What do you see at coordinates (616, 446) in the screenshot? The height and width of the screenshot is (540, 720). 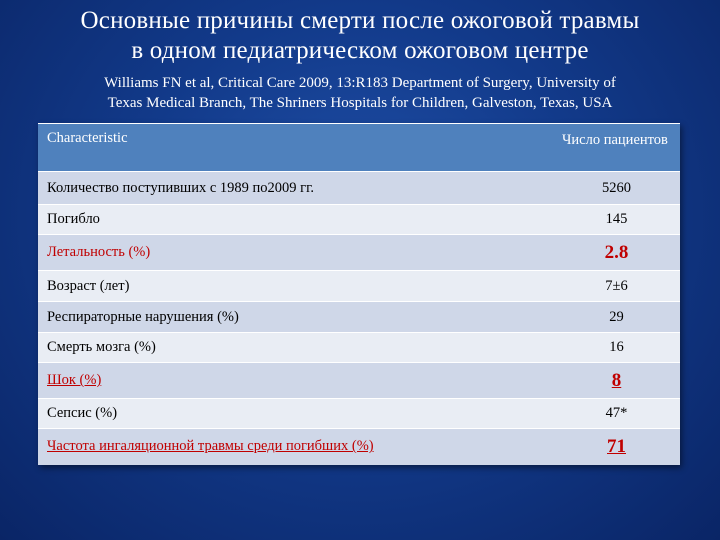 I see `row-value-inhalation-injury: 71` at bounding box center [616, 446].